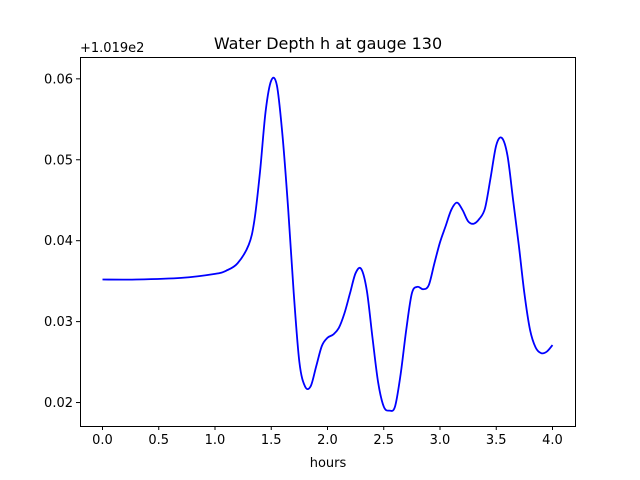  Describe the element at coordinates (327, 440) in the screenshot. I see `x-tick-label: 2.0` at that location.